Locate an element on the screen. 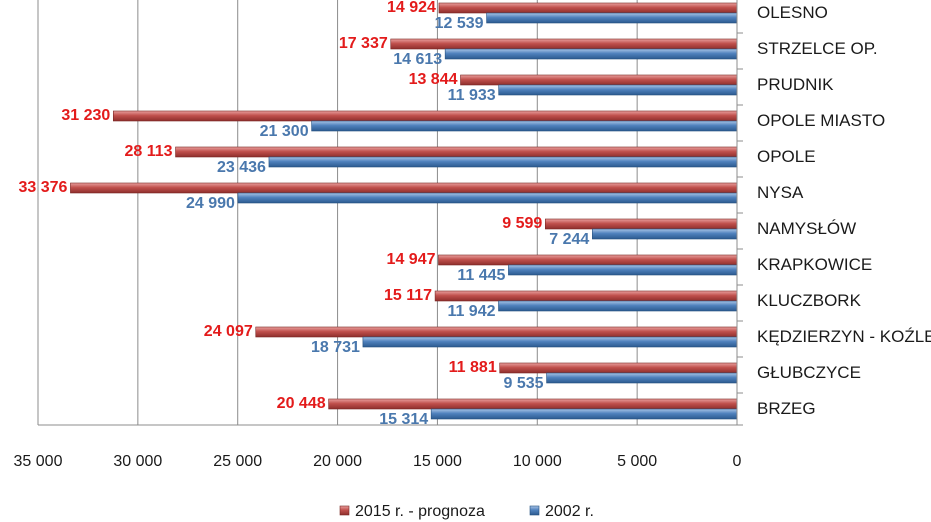 The image size is (931, 522). category-label: NAMYSŁÓW is located at coordinates (806, 228).